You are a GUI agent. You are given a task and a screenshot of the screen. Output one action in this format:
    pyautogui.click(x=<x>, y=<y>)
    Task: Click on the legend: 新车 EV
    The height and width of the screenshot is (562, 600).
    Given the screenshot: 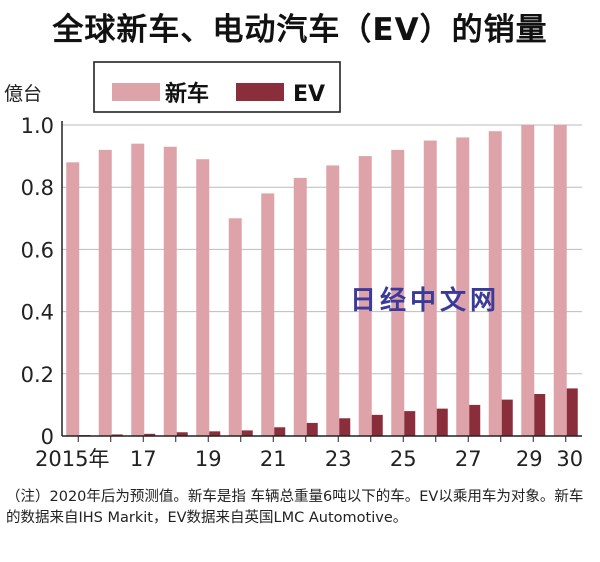 What is the action you would take?
    pyautogui.click(x=217, y=87)
    